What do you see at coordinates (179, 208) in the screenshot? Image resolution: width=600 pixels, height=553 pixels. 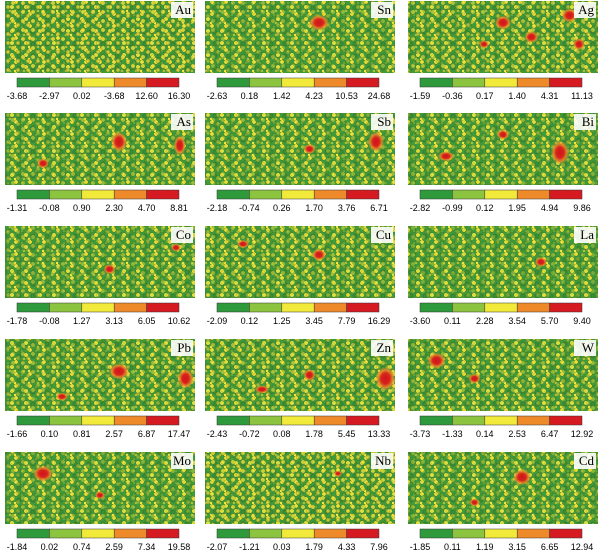 I see `scale-label: 8.81` at bounding box center [179, 208].